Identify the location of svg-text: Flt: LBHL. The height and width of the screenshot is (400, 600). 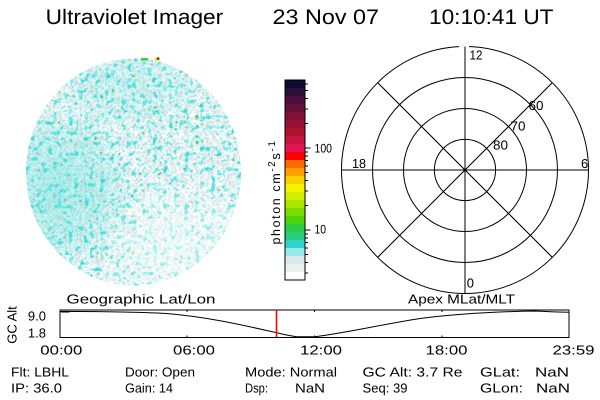
(40, 372).